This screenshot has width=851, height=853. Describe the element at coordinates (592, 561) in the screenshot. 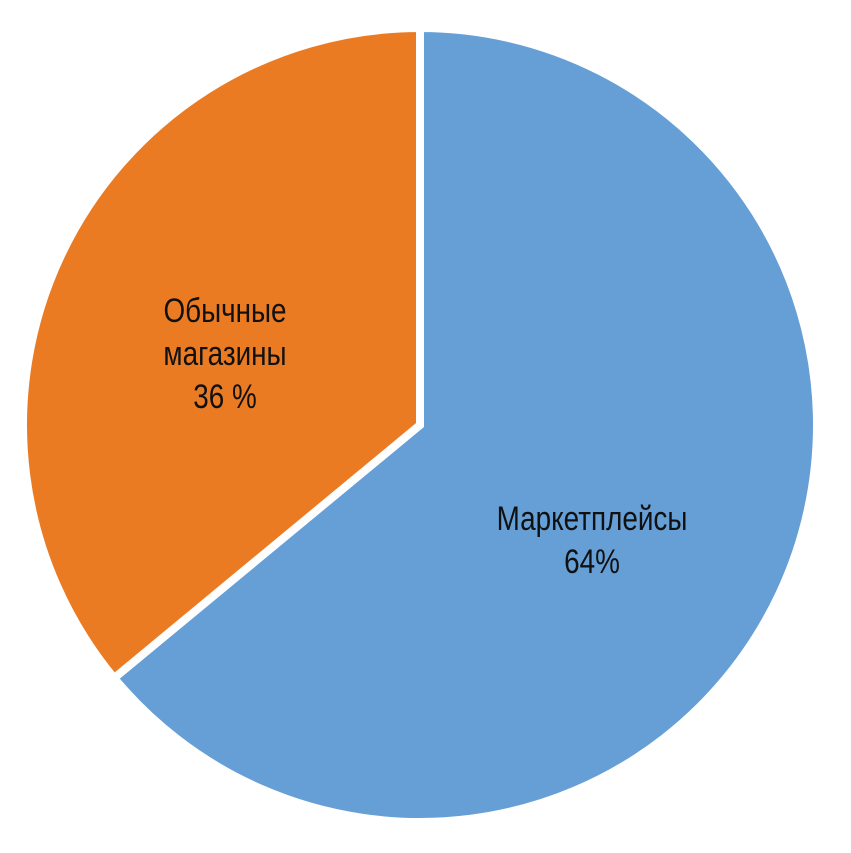

I see `slice-label-line: 64%` at that location.